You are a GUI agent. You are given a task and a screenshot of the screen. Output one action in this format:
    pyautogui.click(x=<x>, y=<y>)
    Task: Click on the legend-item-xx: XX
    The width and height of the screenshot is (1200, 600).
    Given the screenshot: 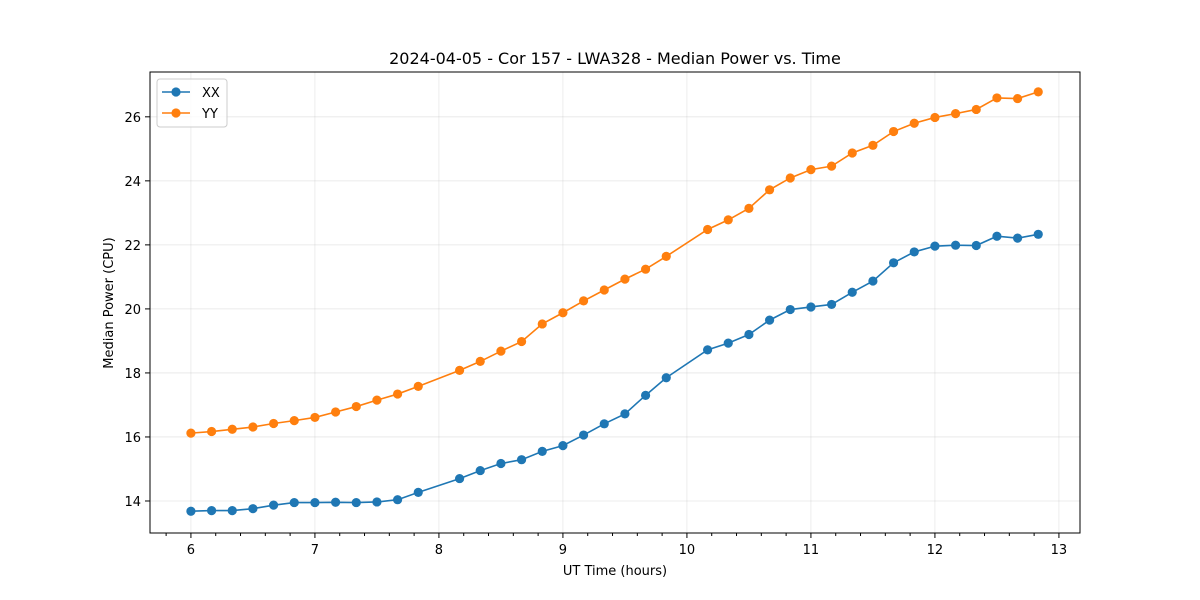 What is the action you would take?
    pyautogui.click(x=191, y=93)
    